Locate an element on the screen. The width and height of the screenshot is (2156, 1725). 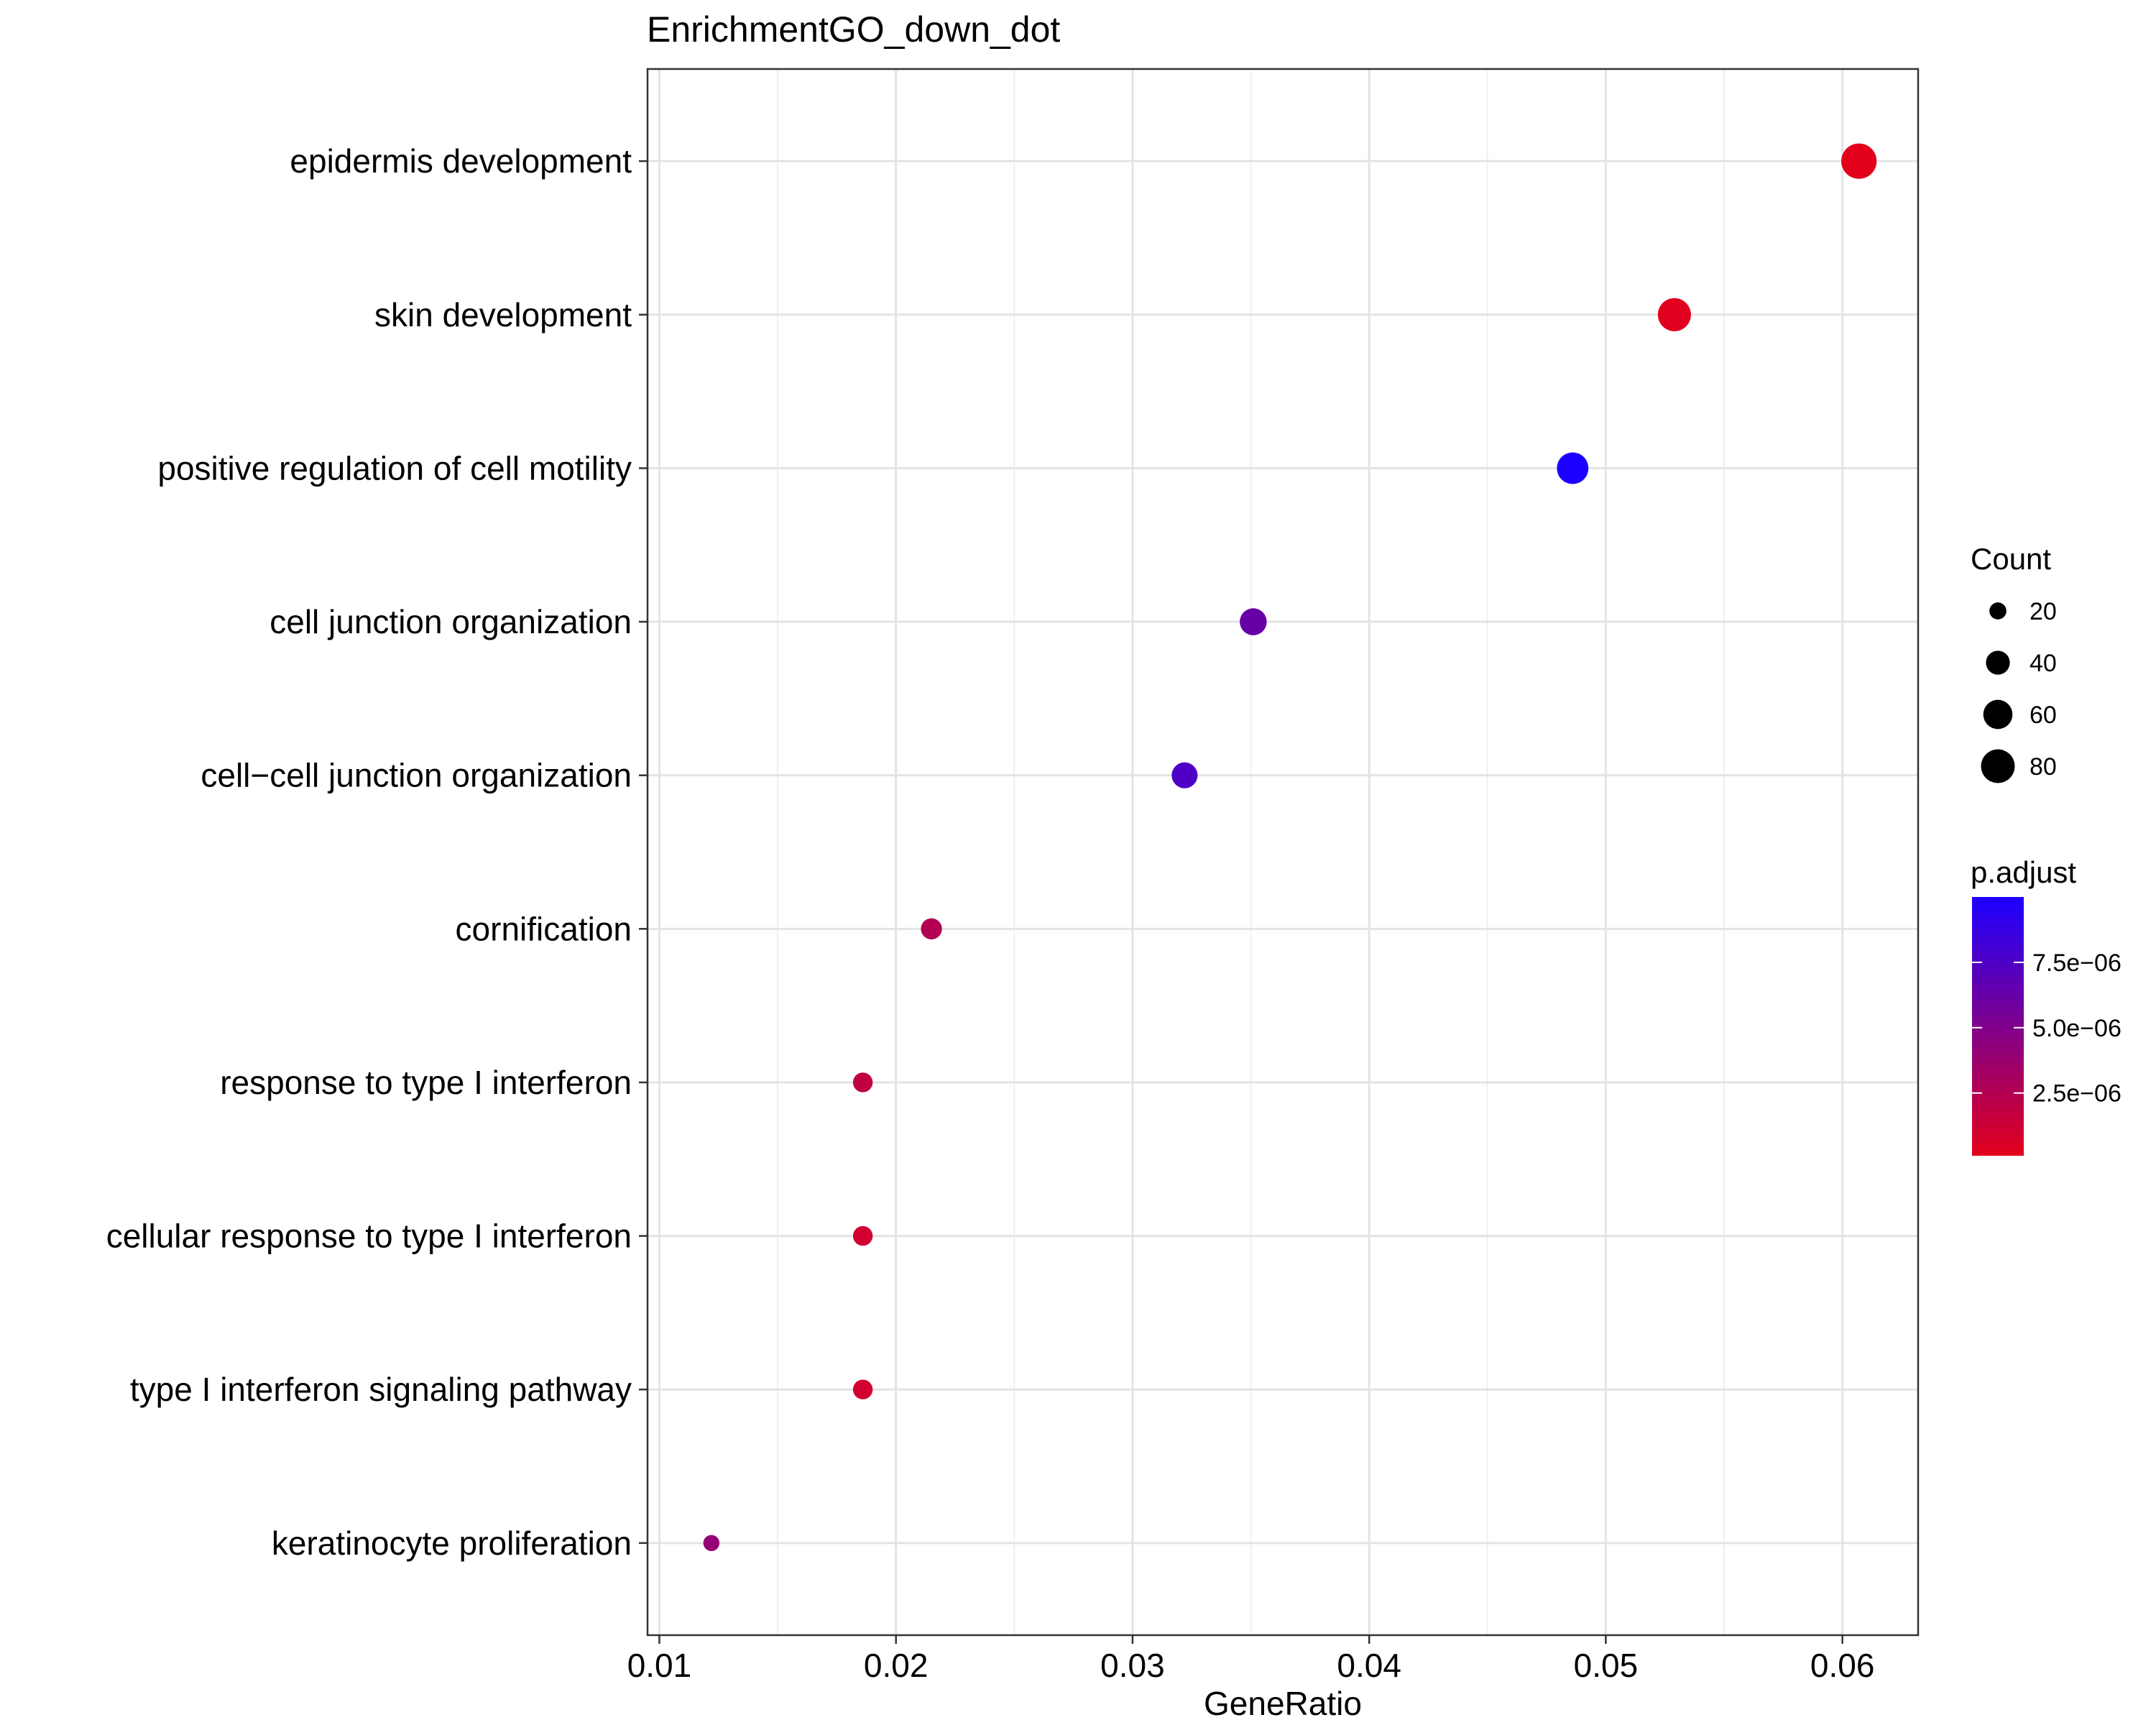
x-tick-label: 0.01 is located at coordinates (659, 1665).